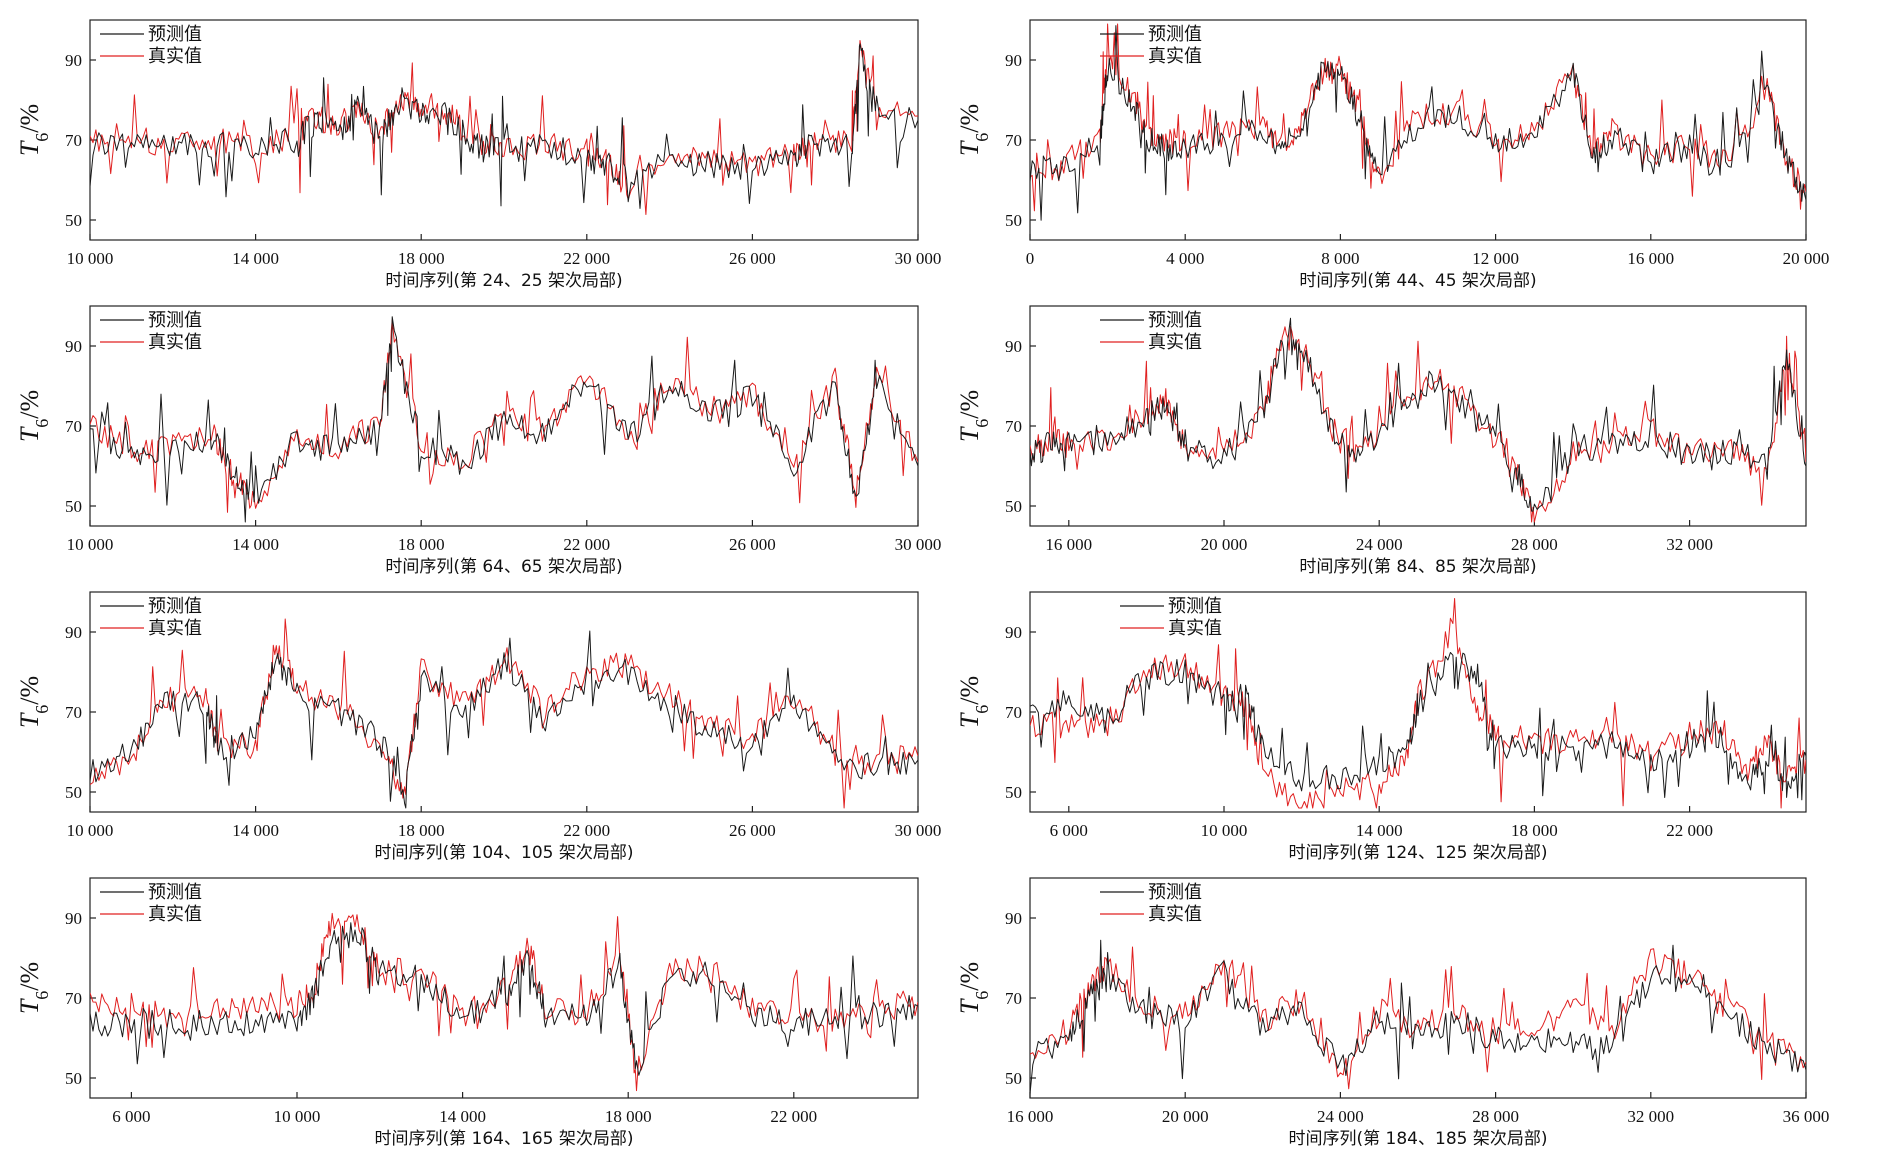 Image resolution: width=1893 pixels, height=1158 pixels. What do you see at coordinates (1495, 258) in the screenshot?
I see `x-tick-label: 12 000` at bounding box center [1495, 258].